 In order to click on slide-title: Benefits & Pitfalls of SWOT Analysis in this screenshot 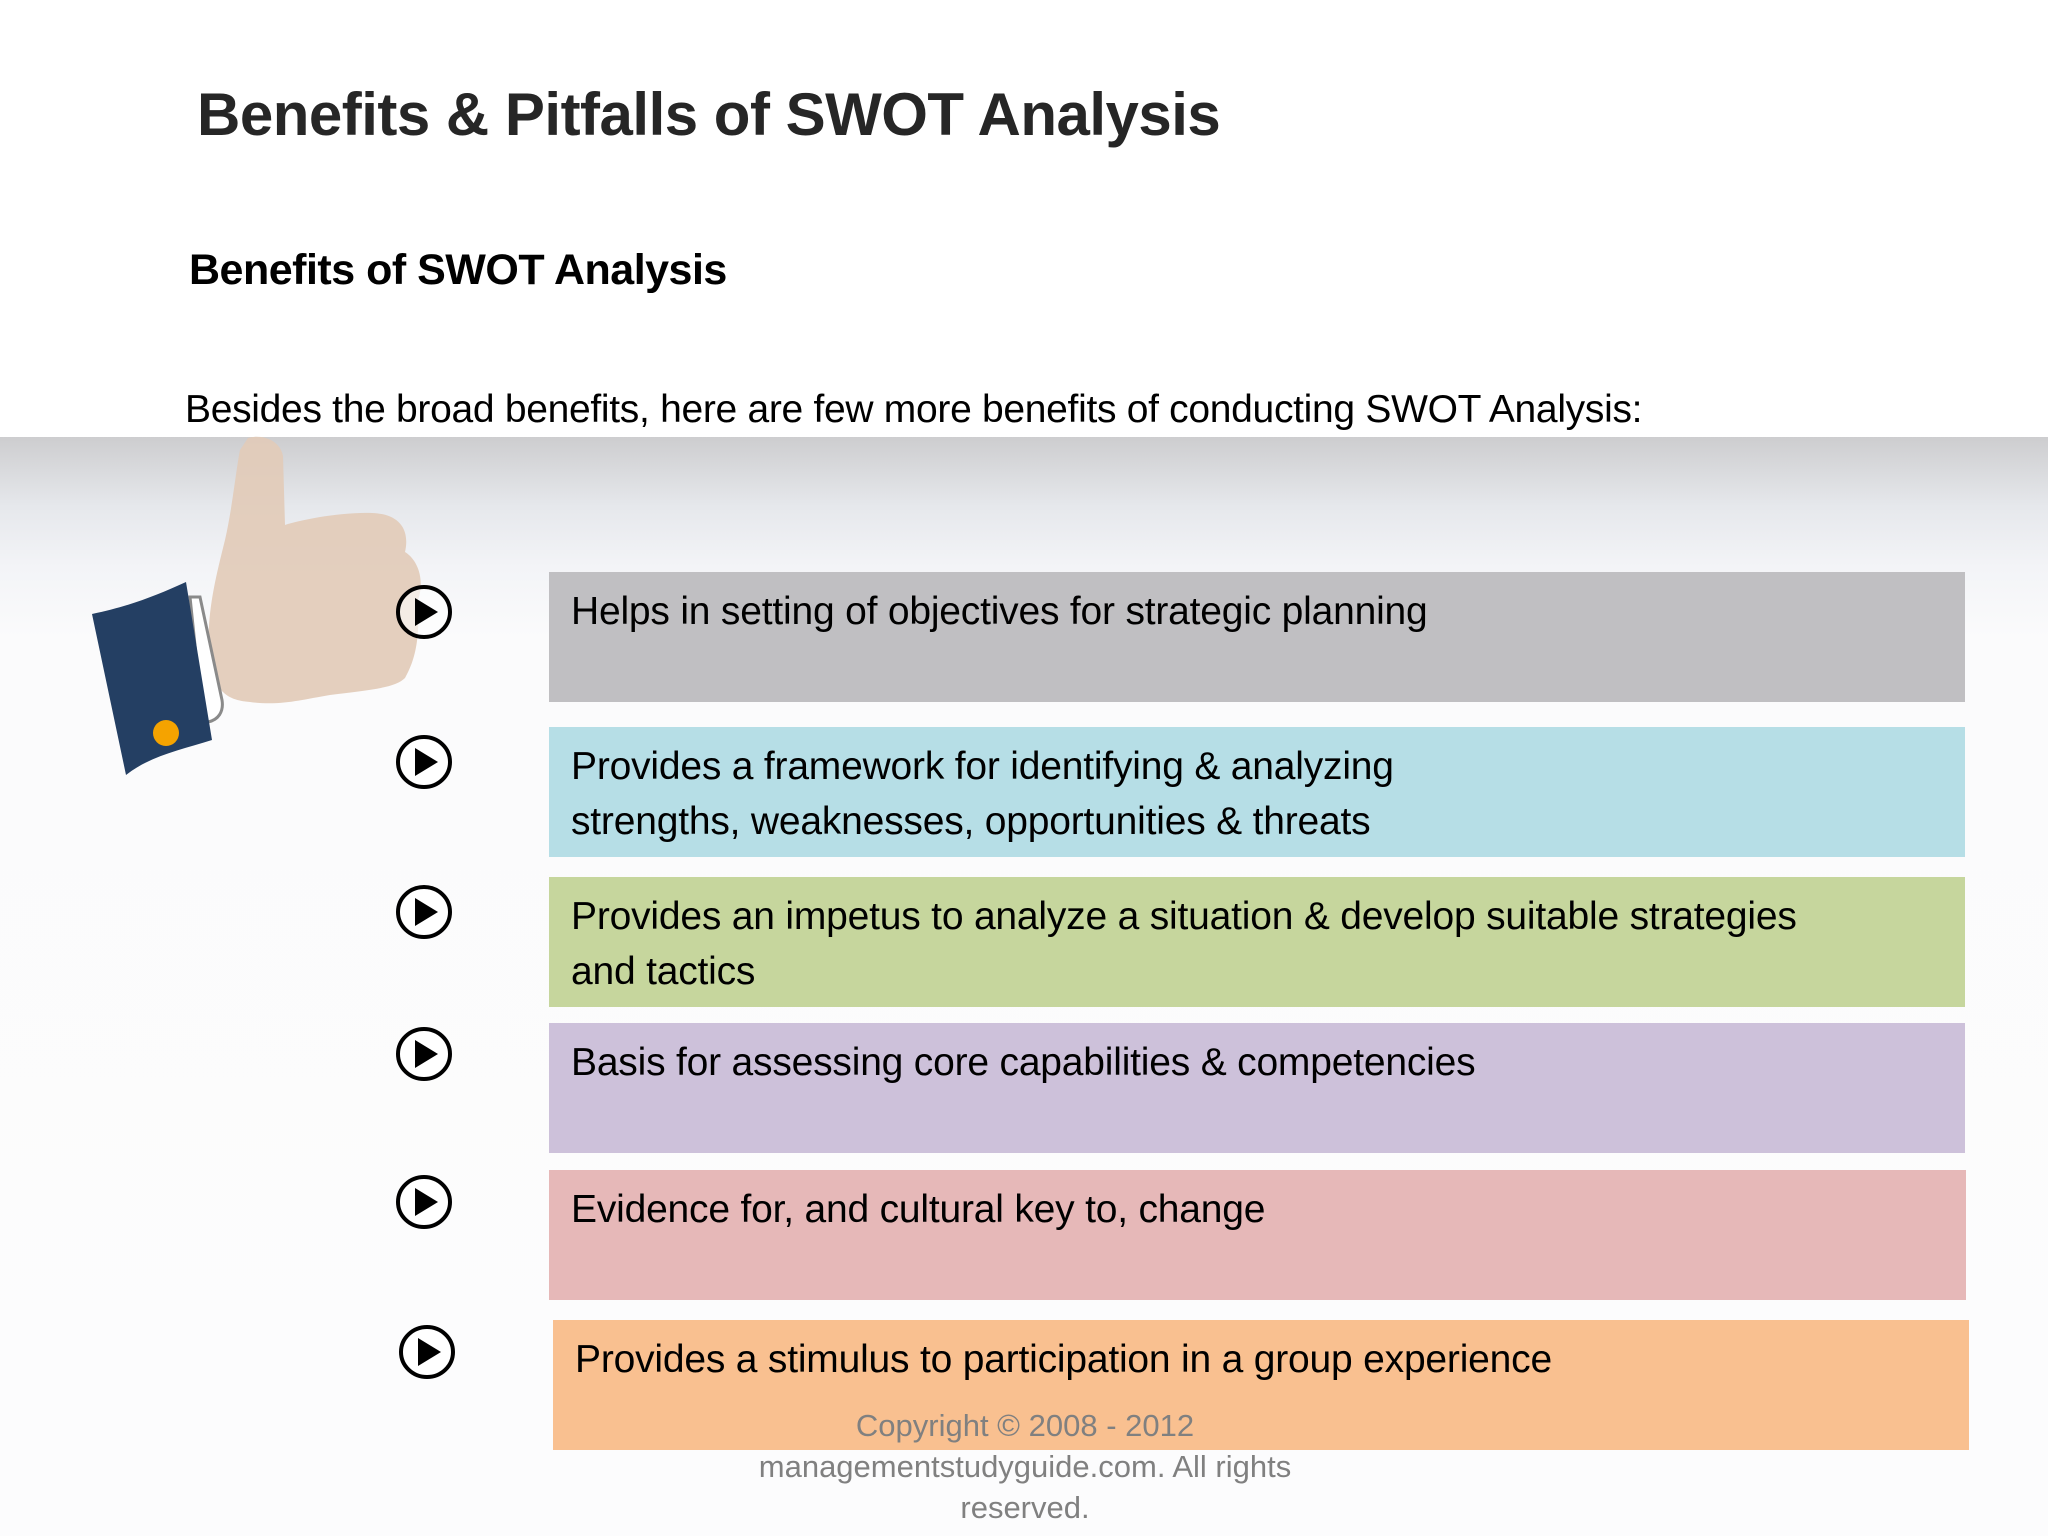, I will do `click(709, 114)`.